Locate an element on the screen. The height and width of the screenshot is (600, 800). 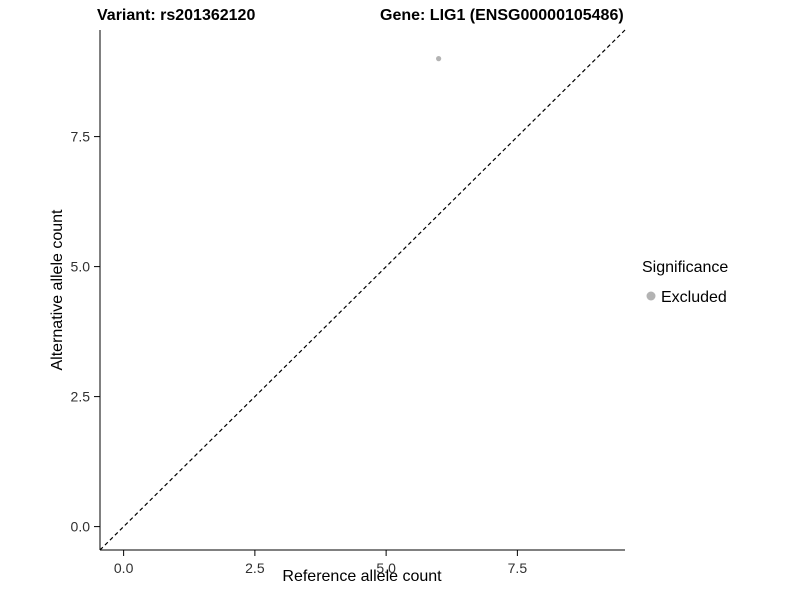
y-tick-label: 5.0 is located at coordinates (81, 267).